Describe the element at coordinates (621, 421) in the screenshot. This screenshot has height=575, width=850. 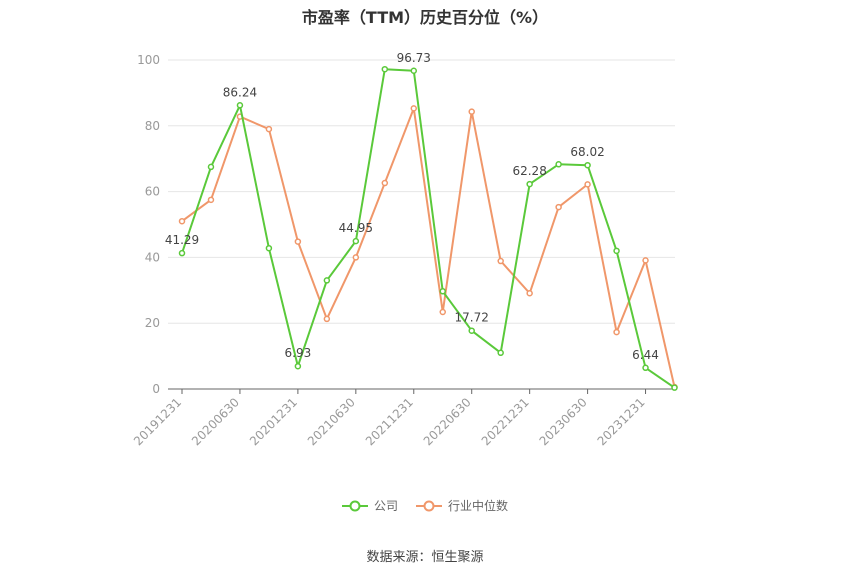
I see `x-tick-label: 20231231` at that location.